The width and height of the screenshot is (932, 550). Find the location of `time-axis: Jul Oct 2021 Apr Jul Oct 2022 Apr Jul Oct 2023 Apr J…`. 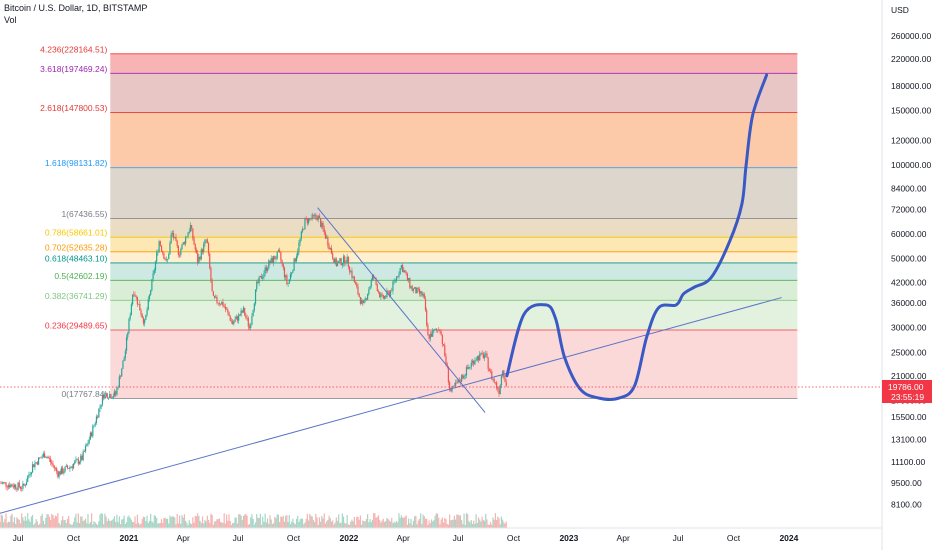

time-axis: Jul Oct 2021 Apr Jul Oct 2022 Apr Jul Oct 2023 Apr J… is located at coordinates (441, 535).